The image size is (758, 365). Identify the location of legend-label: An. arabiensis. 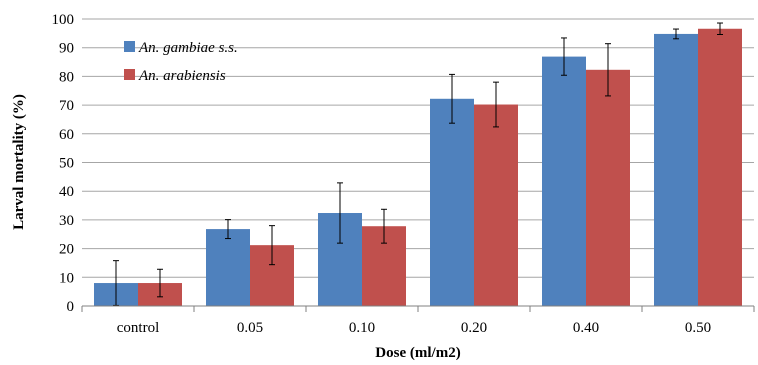
(182, 76).